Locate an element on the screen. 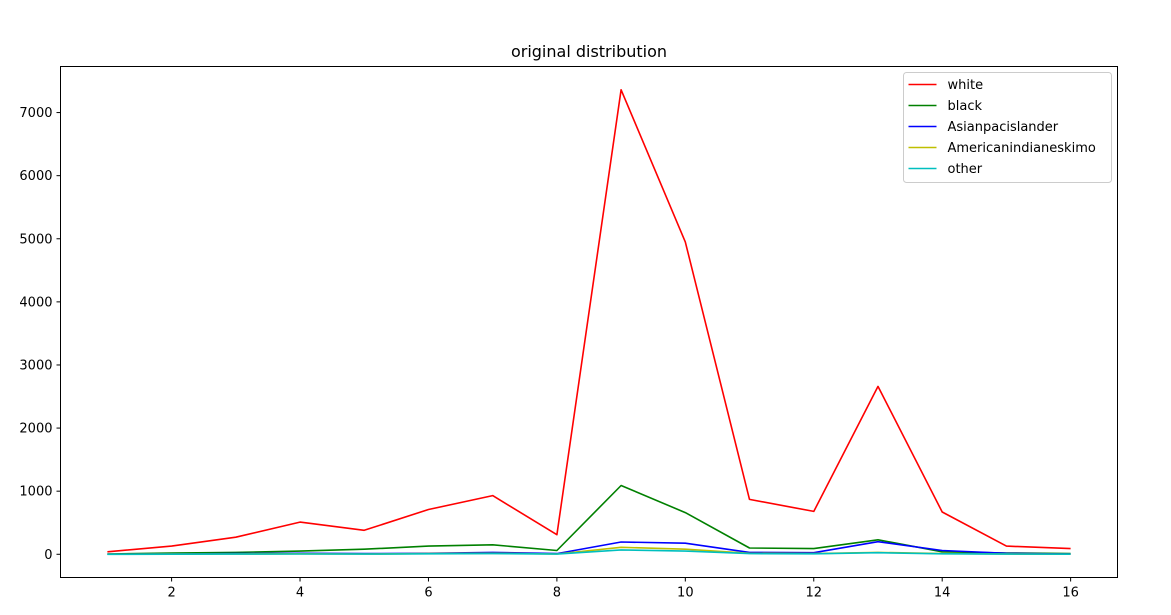 This screenshot has height=615, width=1171. y-tick-label: 0 is located at coordinates (48, 555).